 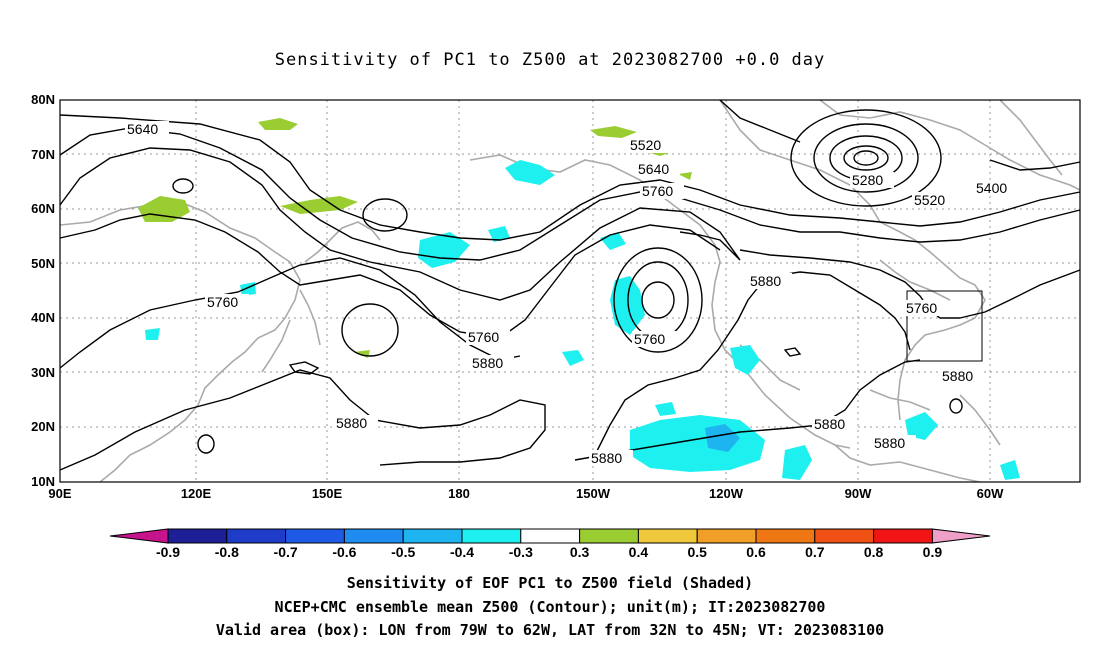 I want to click on lon-tick: 120W, so click(x=726, y=493).